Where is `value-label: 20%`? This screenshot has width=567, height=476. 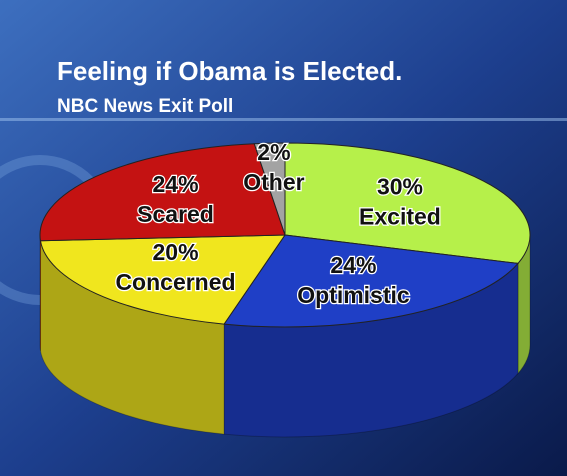
value-label: 20% is located at coordinates (175, 252).